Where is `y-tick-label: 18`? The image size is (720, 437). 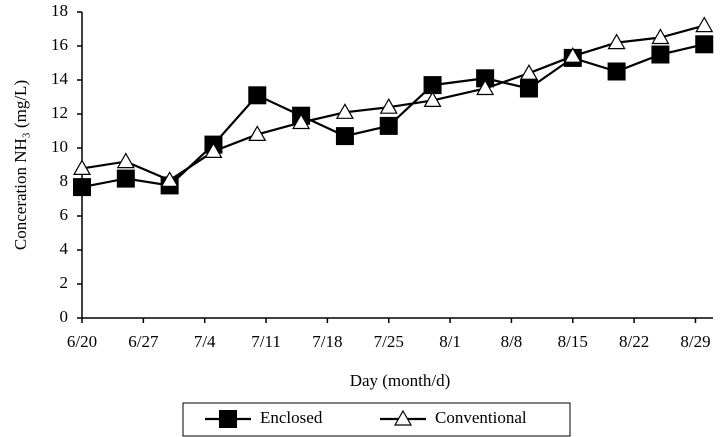
y-tick-label: 18 is located at coordinates (59, 10).